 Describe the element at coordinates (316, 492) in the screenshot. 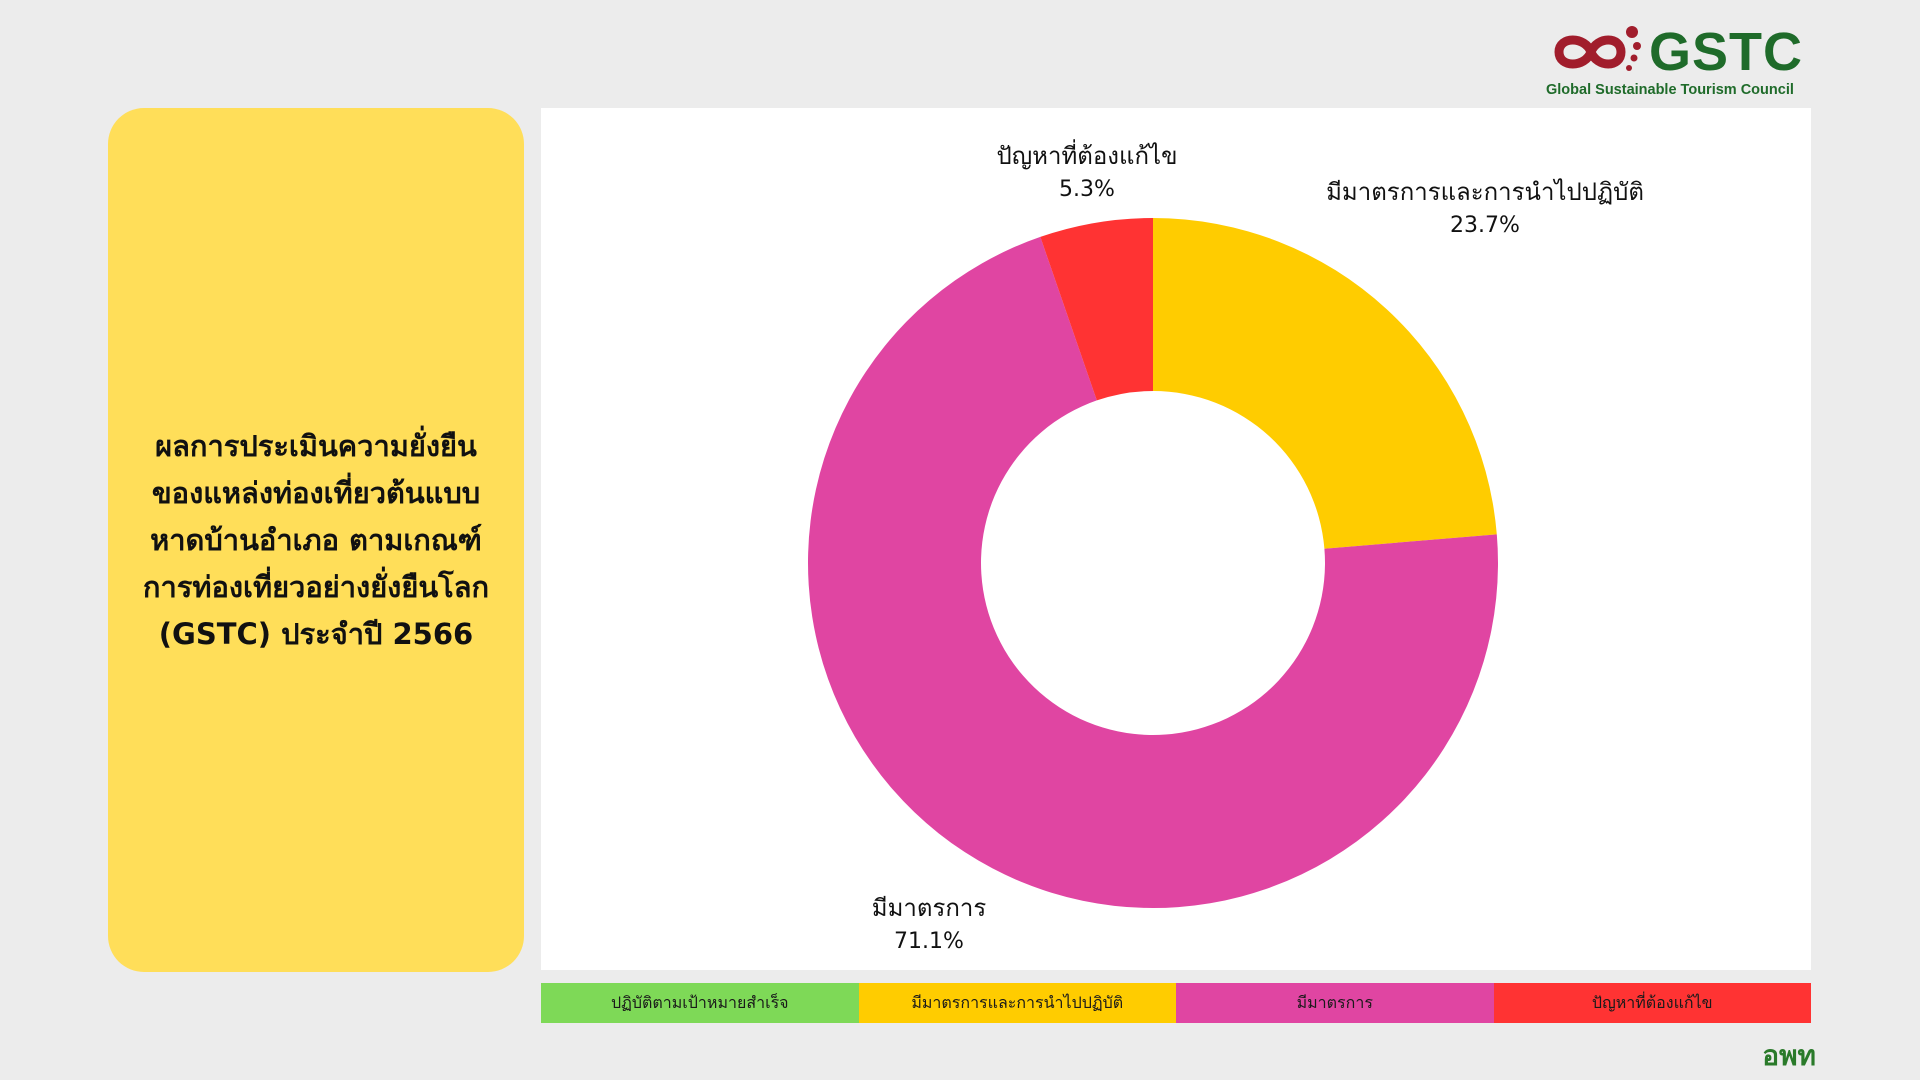

I see `title-line: ของแหล่งท่องเที่ยวต้นแบบ` at that location.